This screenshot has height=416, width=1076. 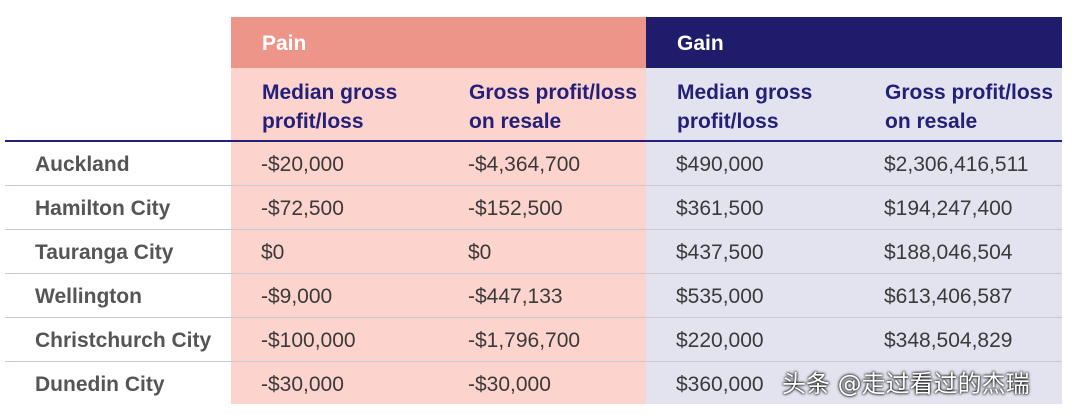 What do you see at coordinates (302, 164) in the screenshot?
I see `pain-median-cell: -$20,000` at bounding box center [302, 164].